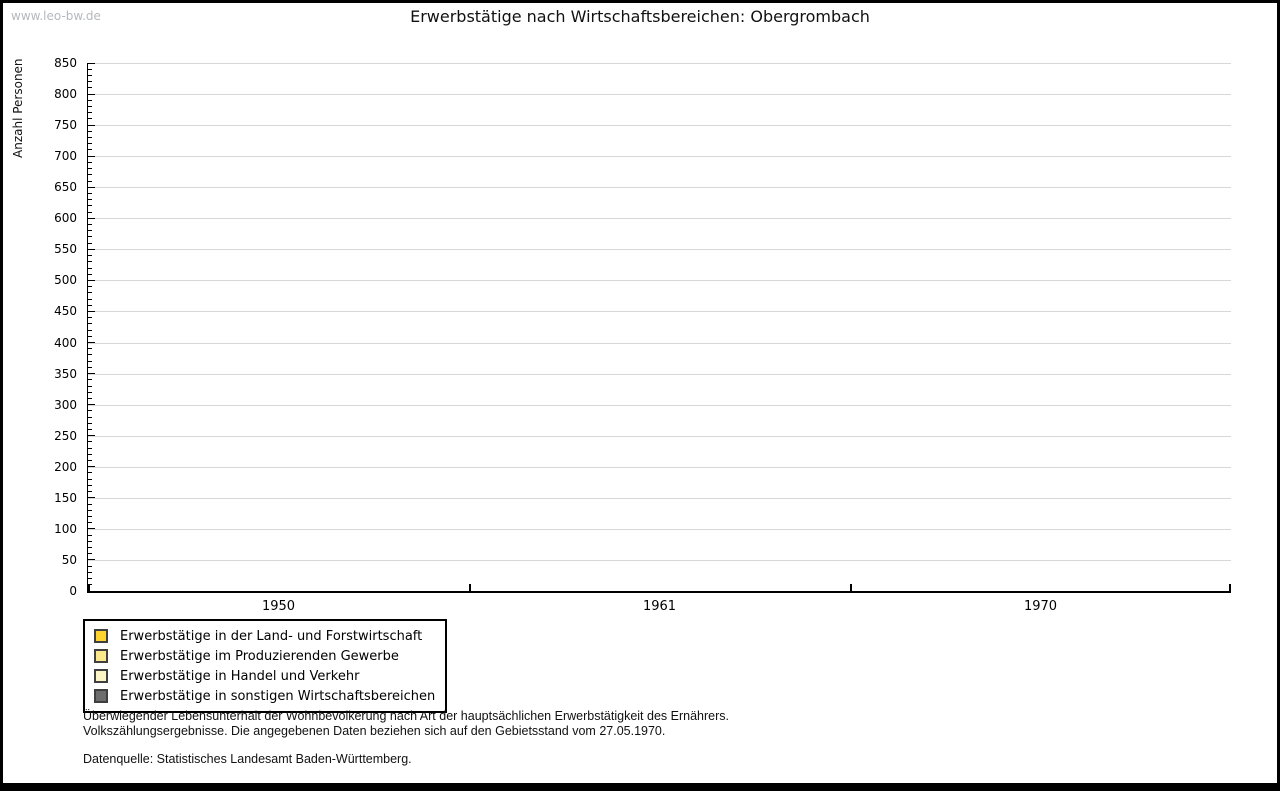 The image size is (1280, 791). What do you see at coordinates (65, 156) in the screenshot?
I see `y-tick-label-700: 700` at bounding box center [65, 156].